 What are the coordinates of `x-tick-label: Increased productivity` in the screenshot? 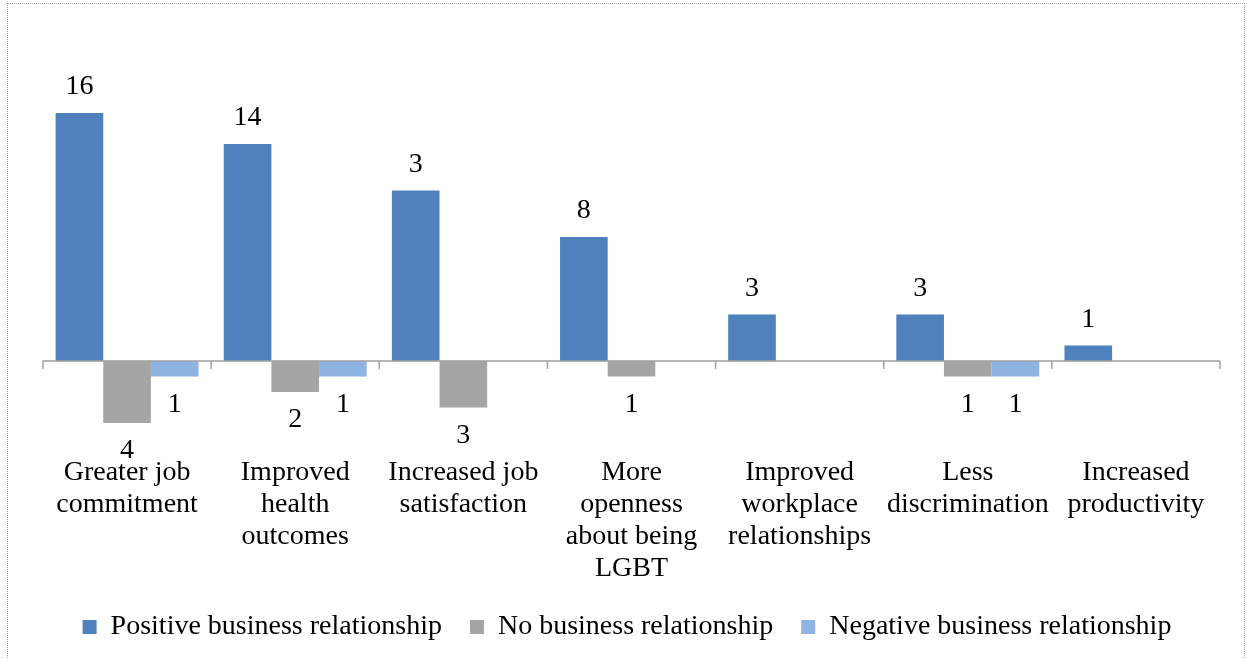 It's located at (1136, 487).